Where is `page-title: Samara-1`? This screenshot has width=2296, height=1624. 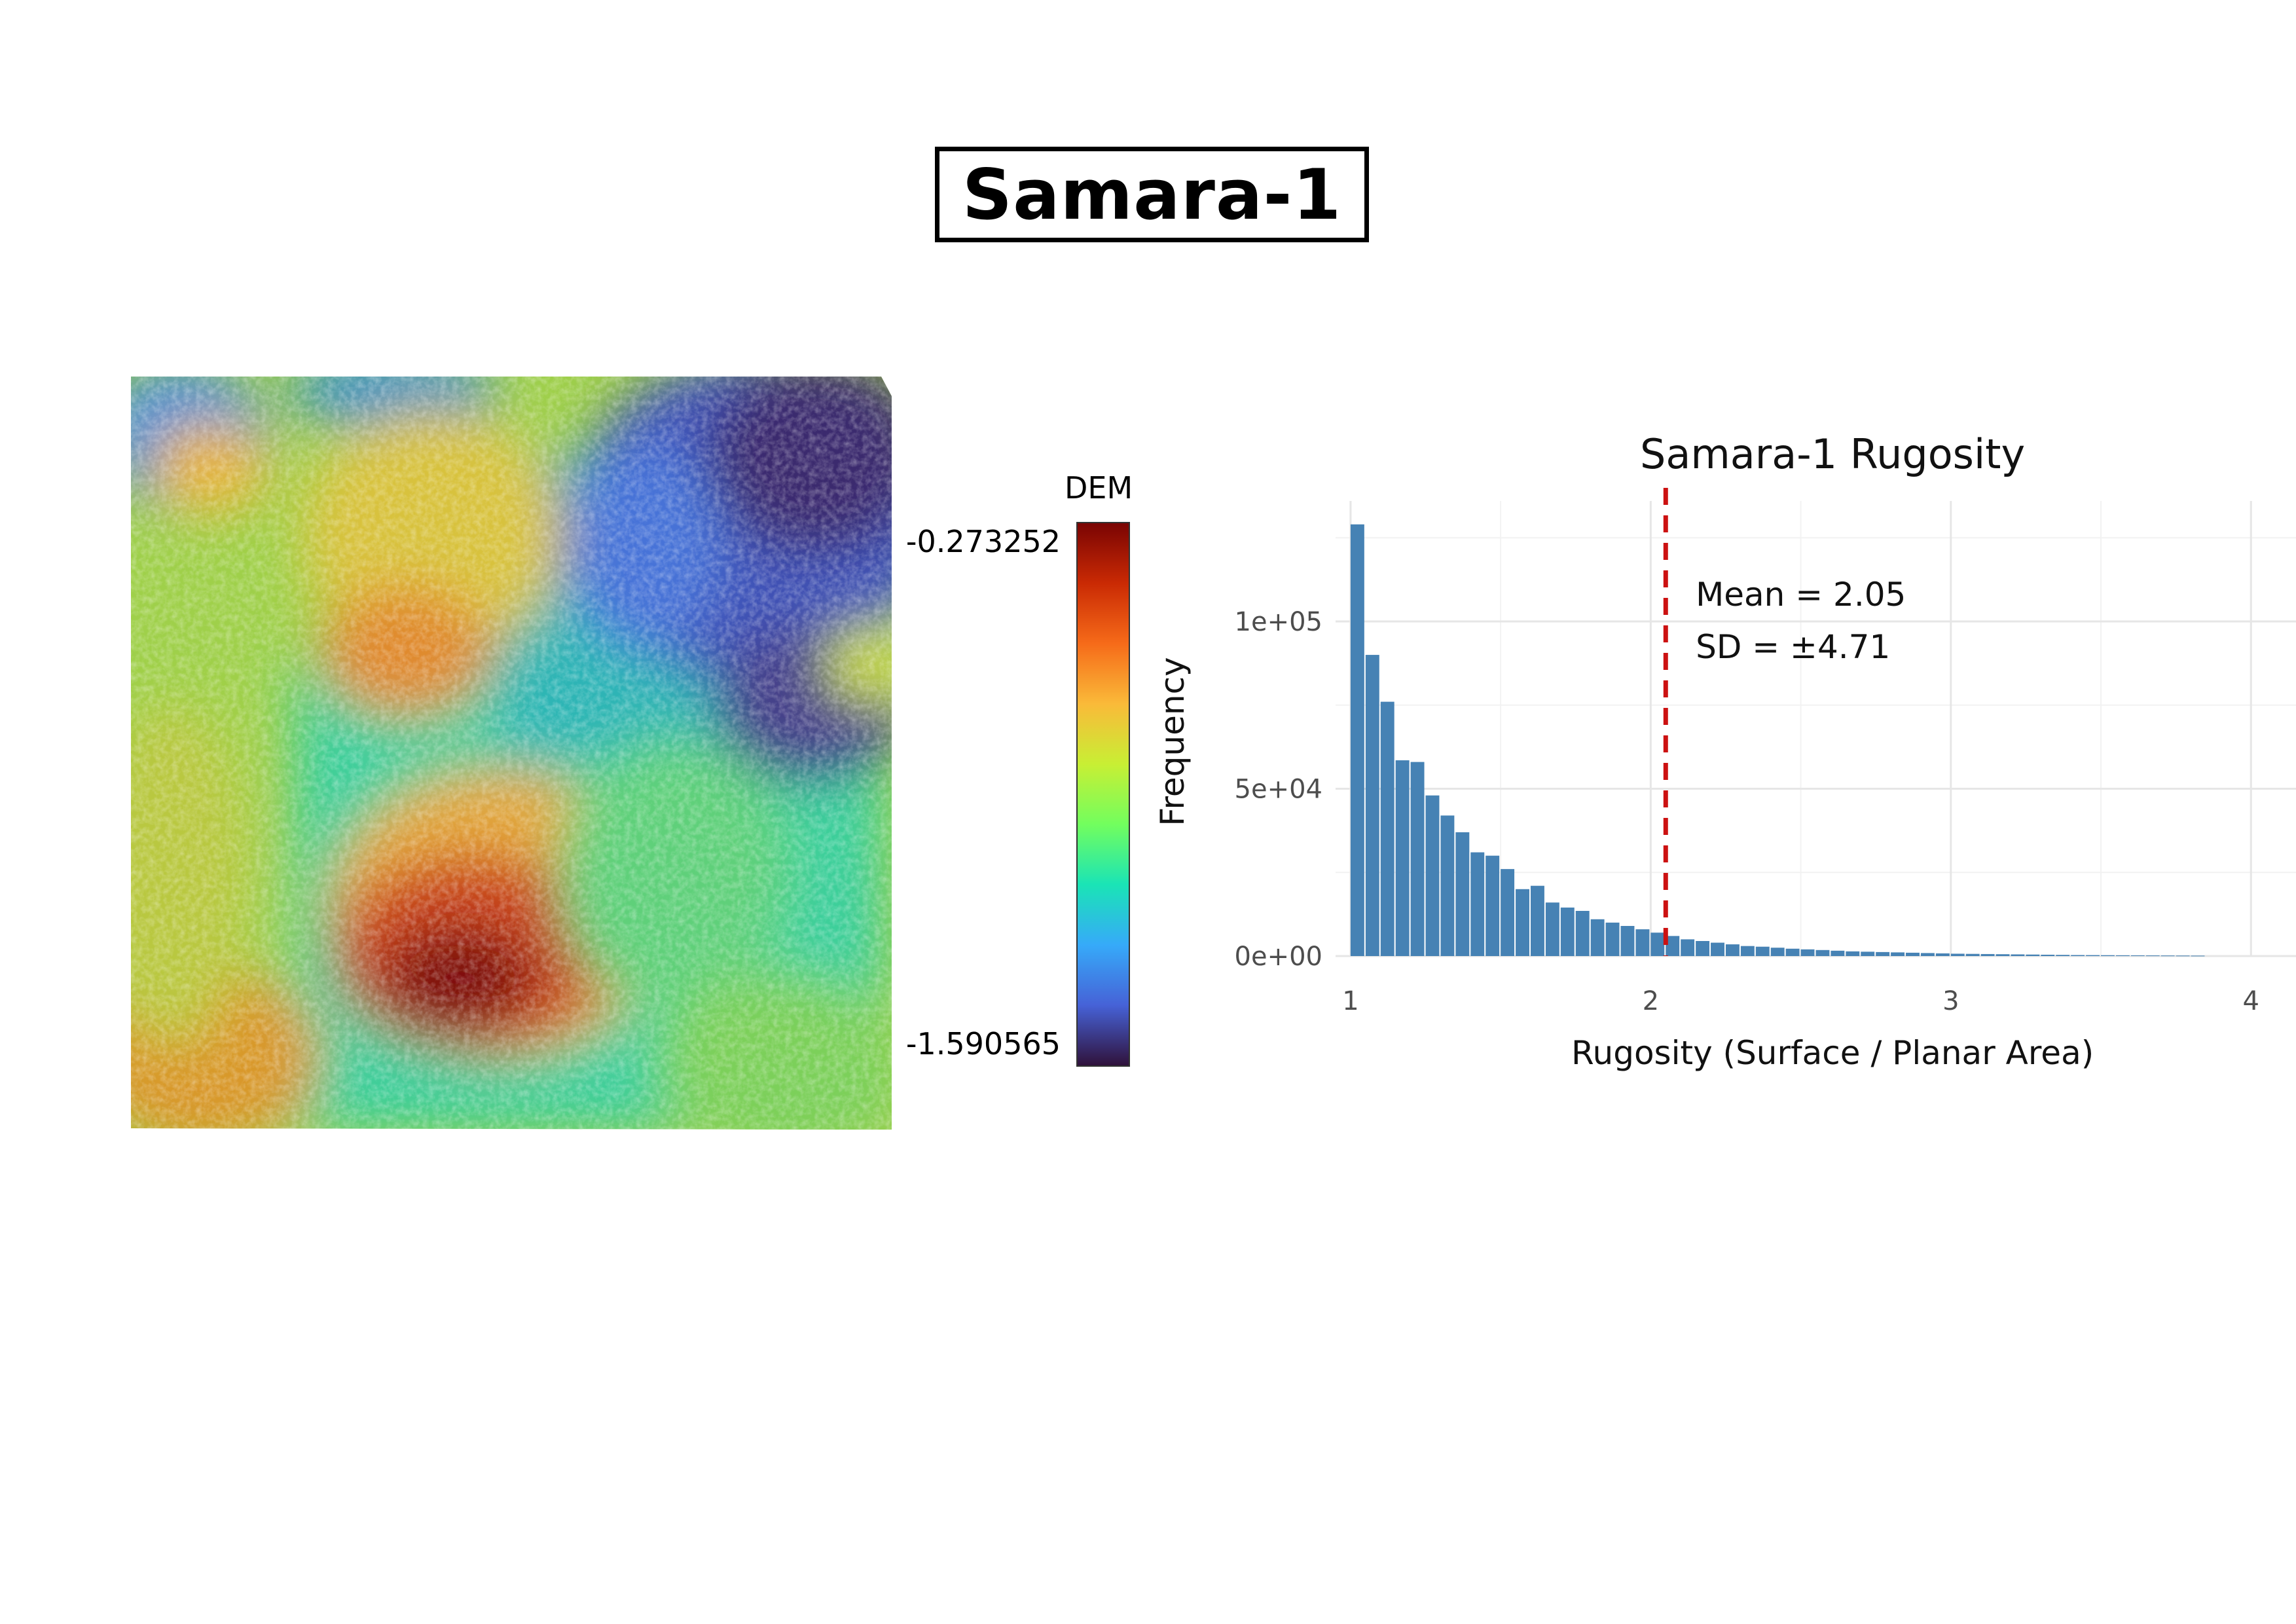
page-title: Samara-1 is located at coordinates (1152, 194).